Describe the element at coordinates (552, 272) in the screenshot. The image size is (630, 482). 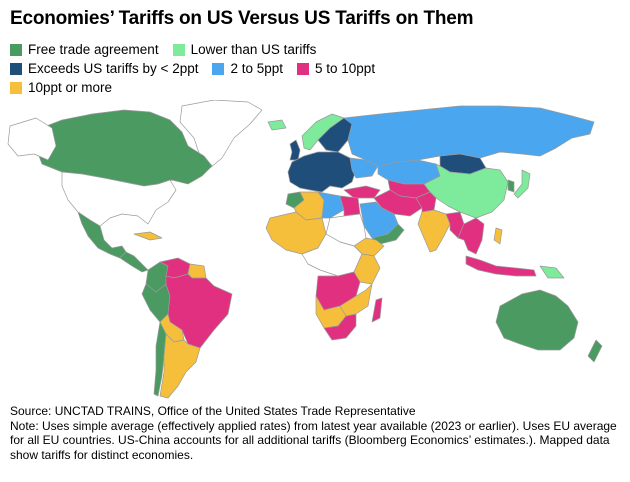
I see `region-png` at that location.